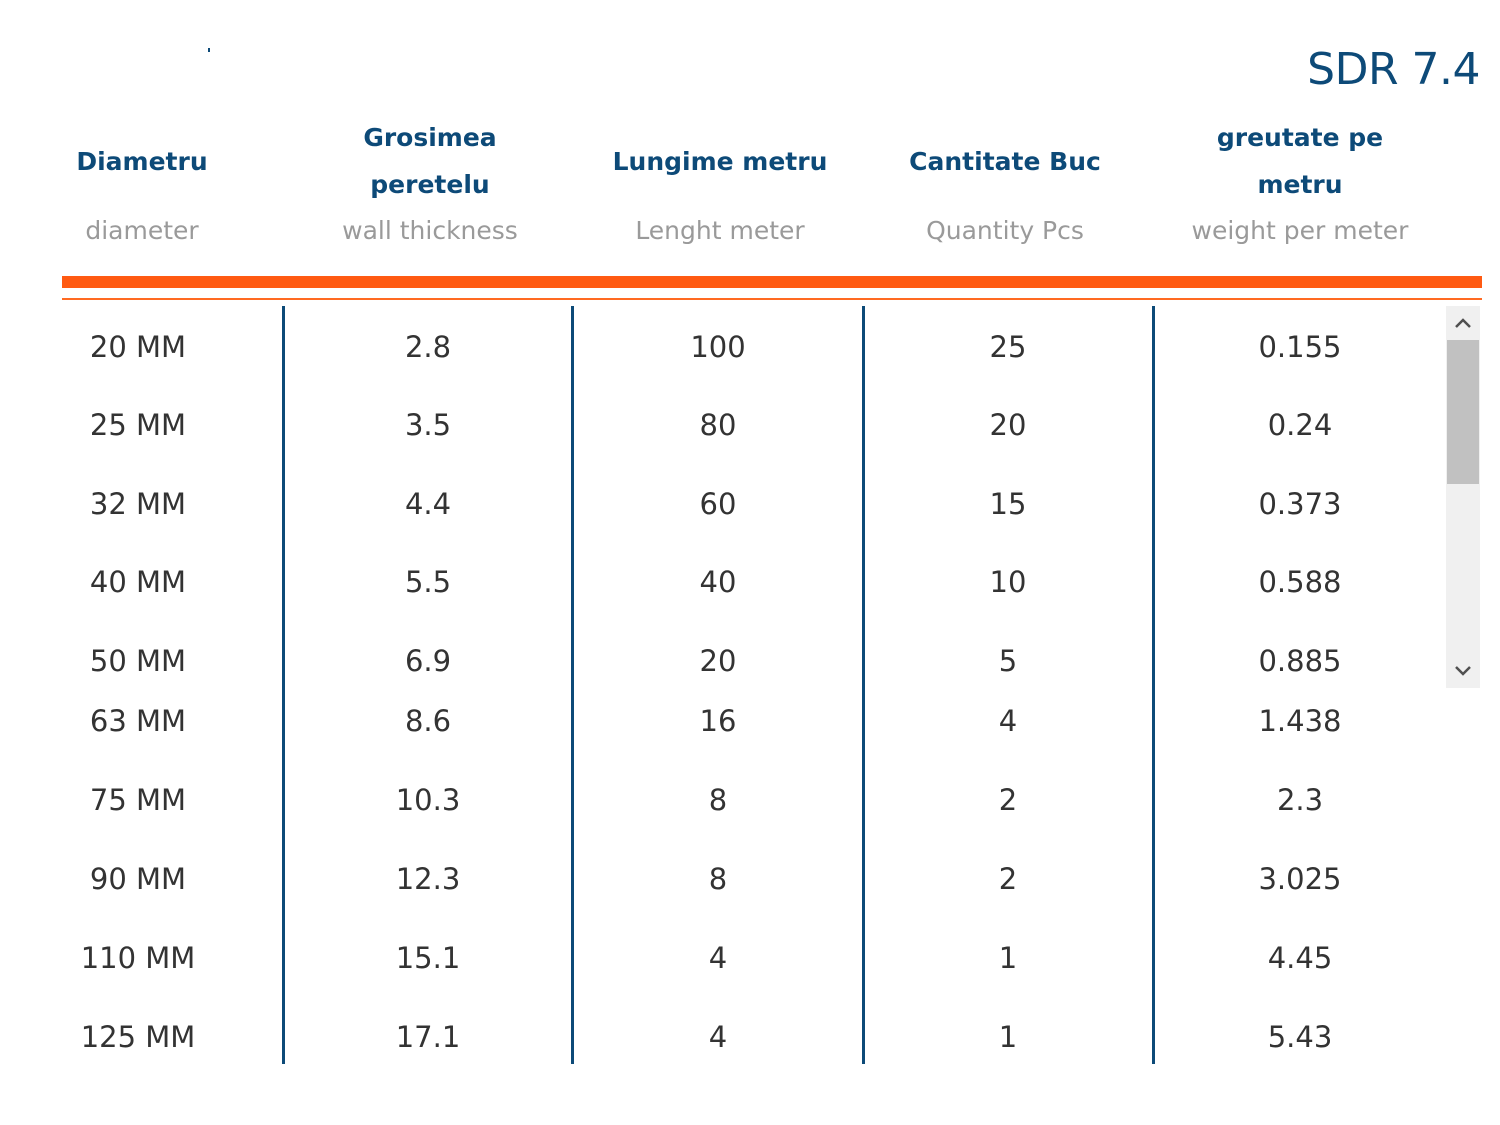 The image size is (1500, 1125). I want to click on table-row: 63 MM 8.6 16 4 1.438, so click(720, 721).